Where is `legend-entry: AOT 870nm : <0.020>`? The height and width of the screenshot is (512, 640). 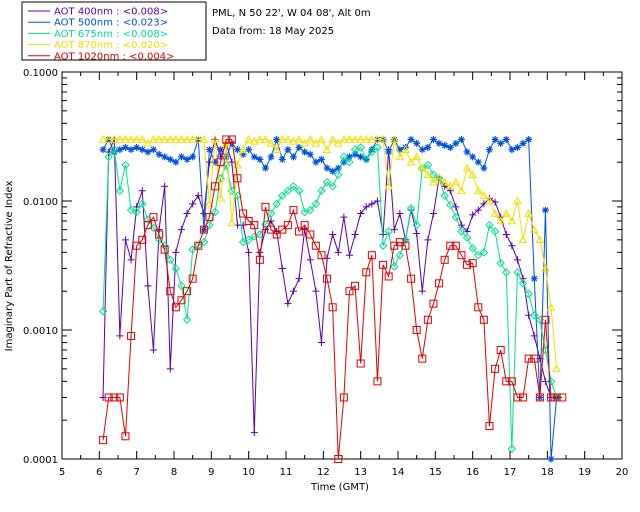
legend-entry: AOT 870nm : <0.020> is located at coordinates (111, 45).